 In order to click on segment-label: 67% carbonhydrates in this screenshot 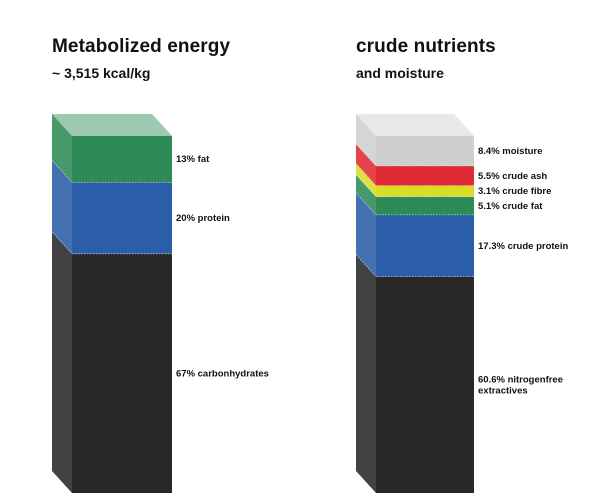, I will do `click(222, 373)`.